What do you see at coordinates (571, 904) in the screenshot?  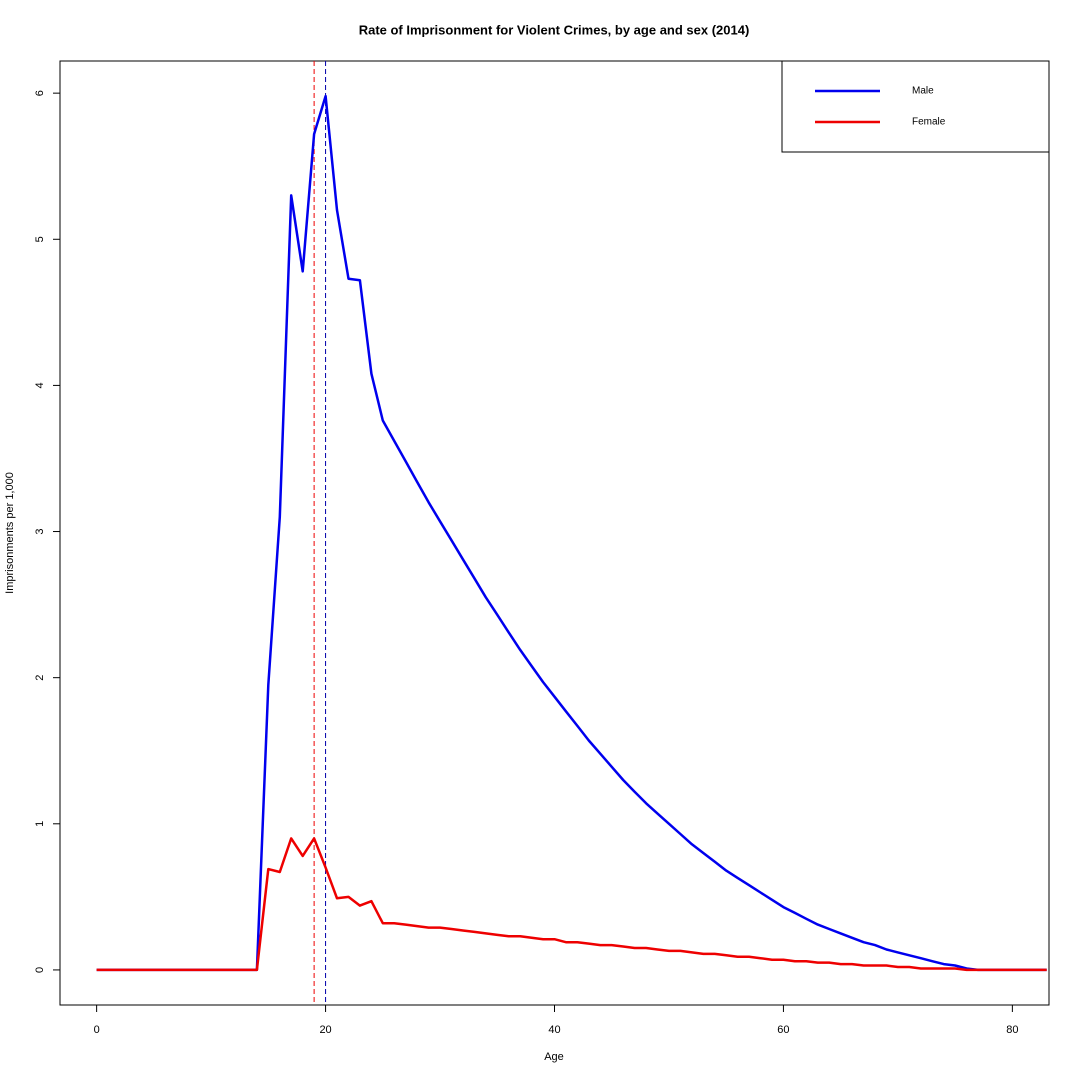 I see `series-line` at bounding box center [571, 904].